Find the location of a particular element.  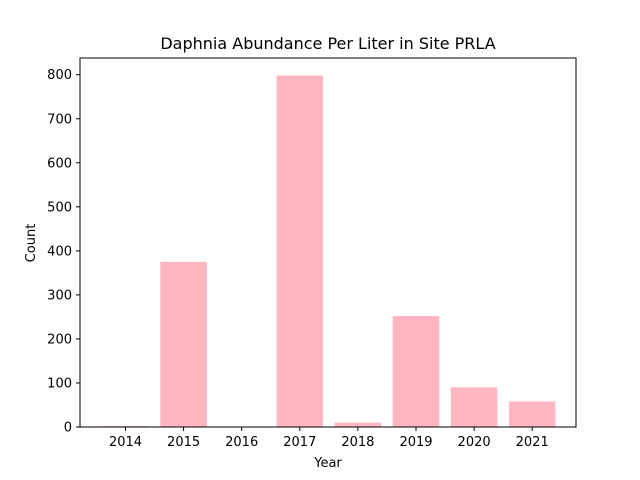

x-tick-label: 2018 is located at coordinates (357, 442).